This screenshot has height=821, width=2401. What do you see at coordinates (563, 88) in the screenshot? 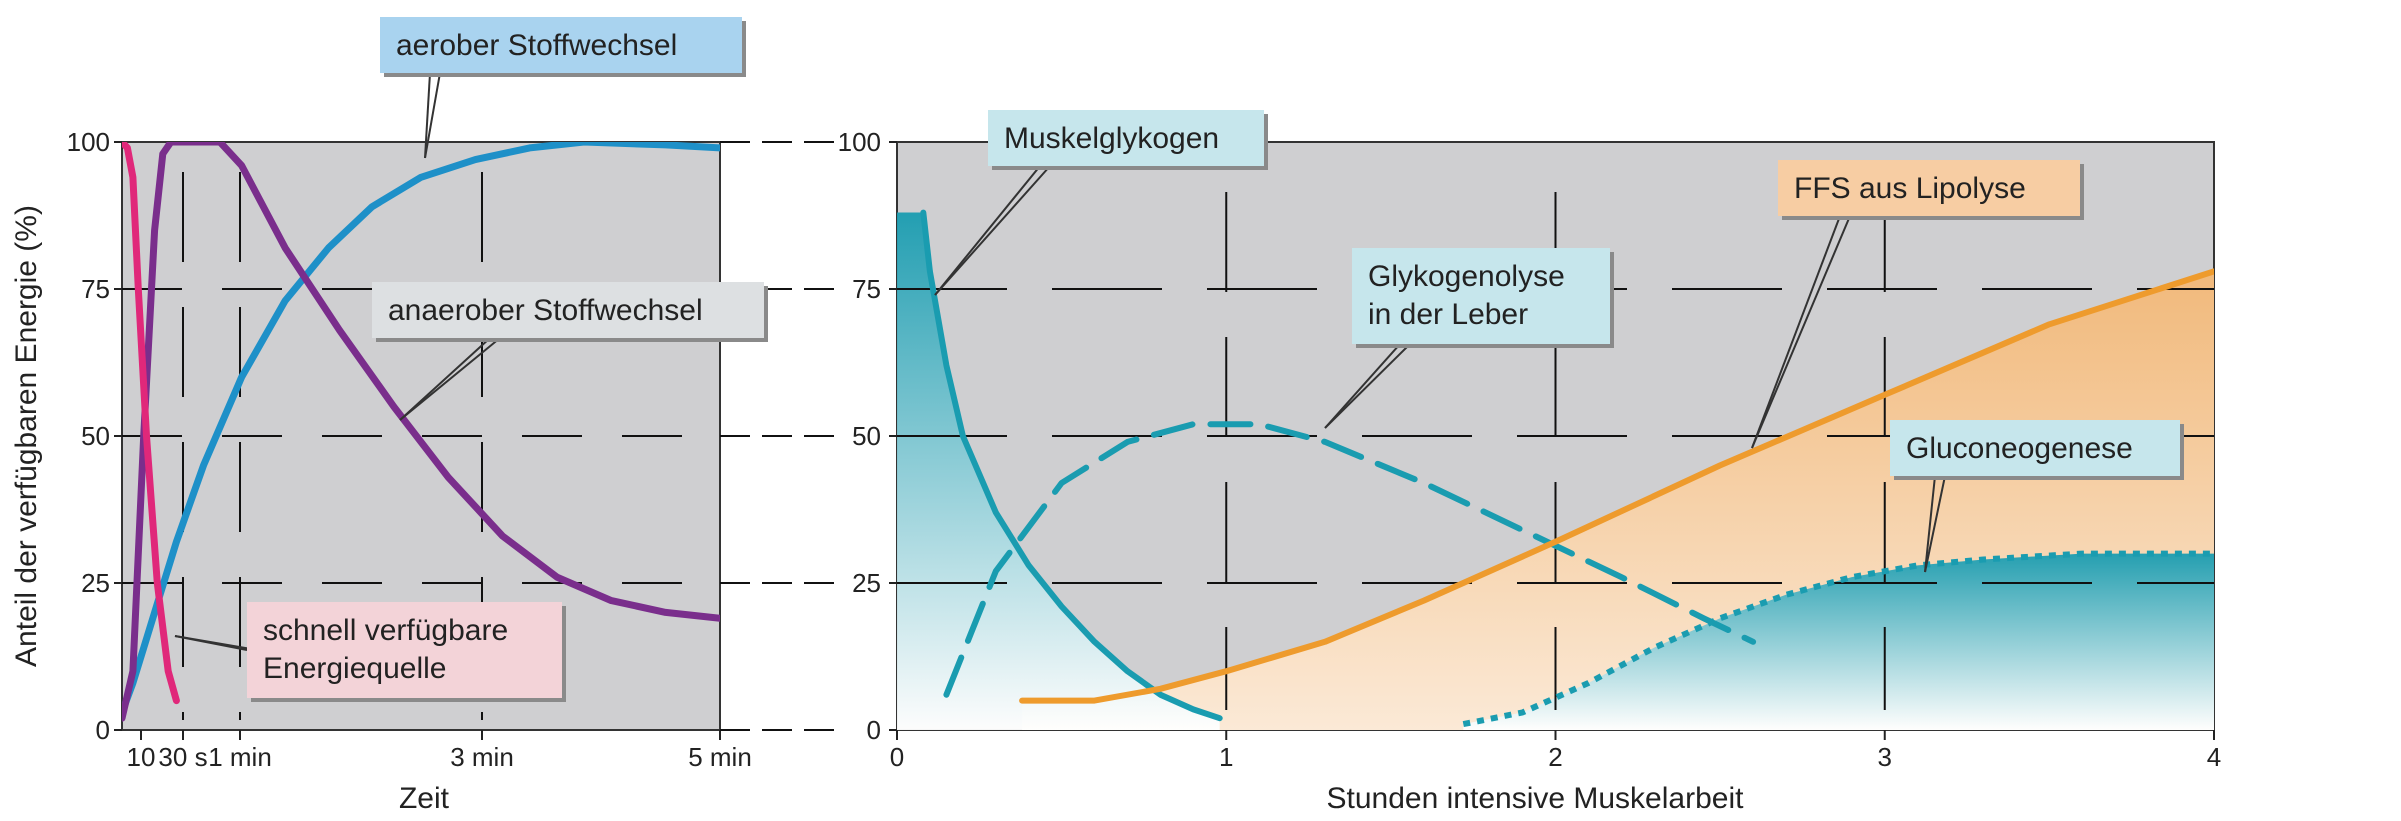
I see `label-aerober-stoffwechsel: aerober Stoffwechsel` at bounding box center [563, 88].